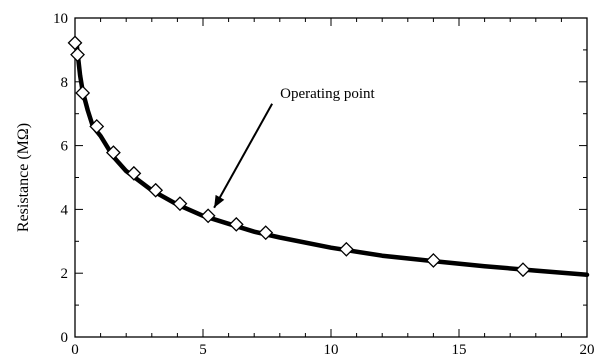  I want to click on x-tick-label: 10, so click(331, 350).